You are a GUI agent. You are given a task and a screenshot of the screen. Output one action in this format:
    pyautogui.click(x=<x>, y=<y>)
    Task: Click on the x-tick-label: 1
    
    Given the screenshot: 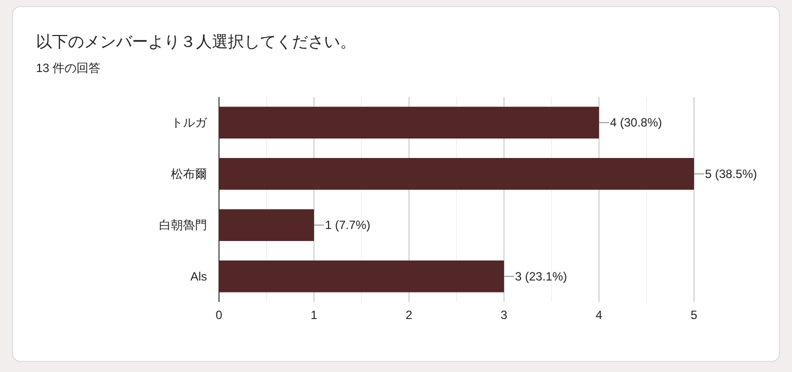 What is the action you would take?
    pyautogui.click(x=314, y=315)
    